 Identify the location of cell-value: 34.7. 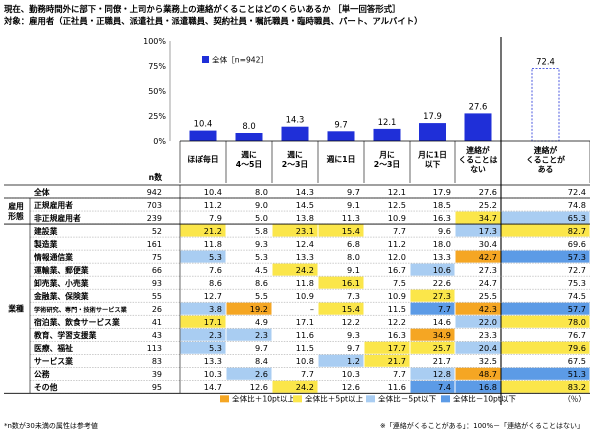
(488, 218).